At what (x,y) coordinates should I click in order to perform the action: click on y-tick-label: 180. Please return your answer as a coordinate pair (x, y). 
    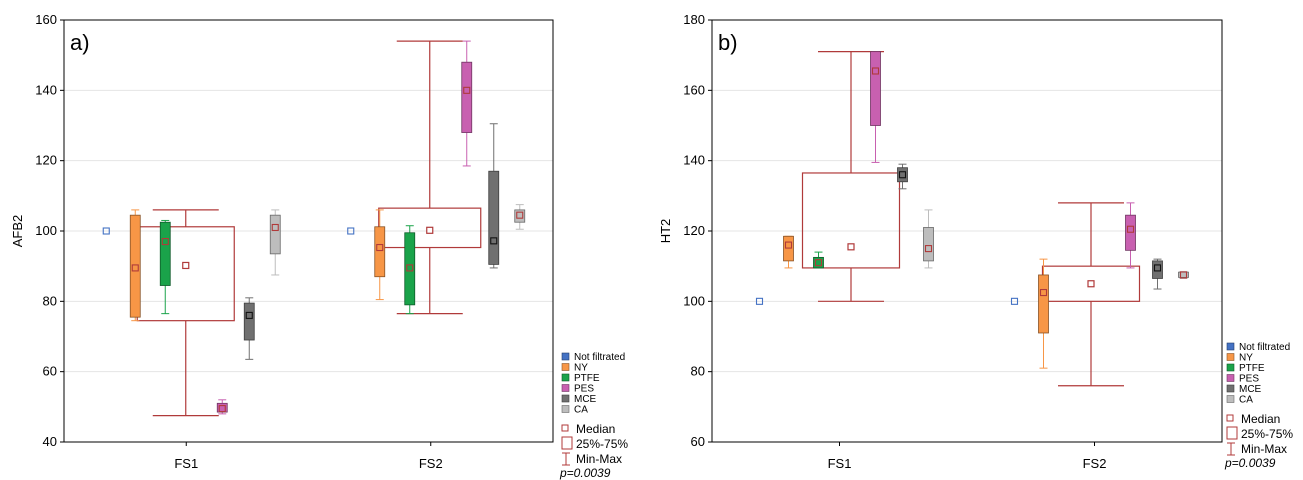
    Looking at the image, I should click on (694, 19).